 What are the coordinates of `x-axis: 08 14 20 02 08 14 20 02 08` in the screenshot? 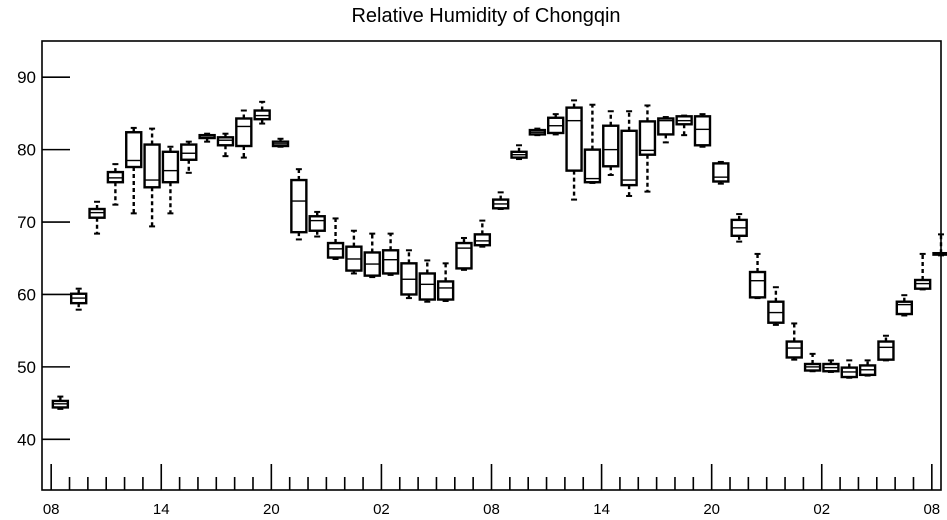 It's located at (491, 491).